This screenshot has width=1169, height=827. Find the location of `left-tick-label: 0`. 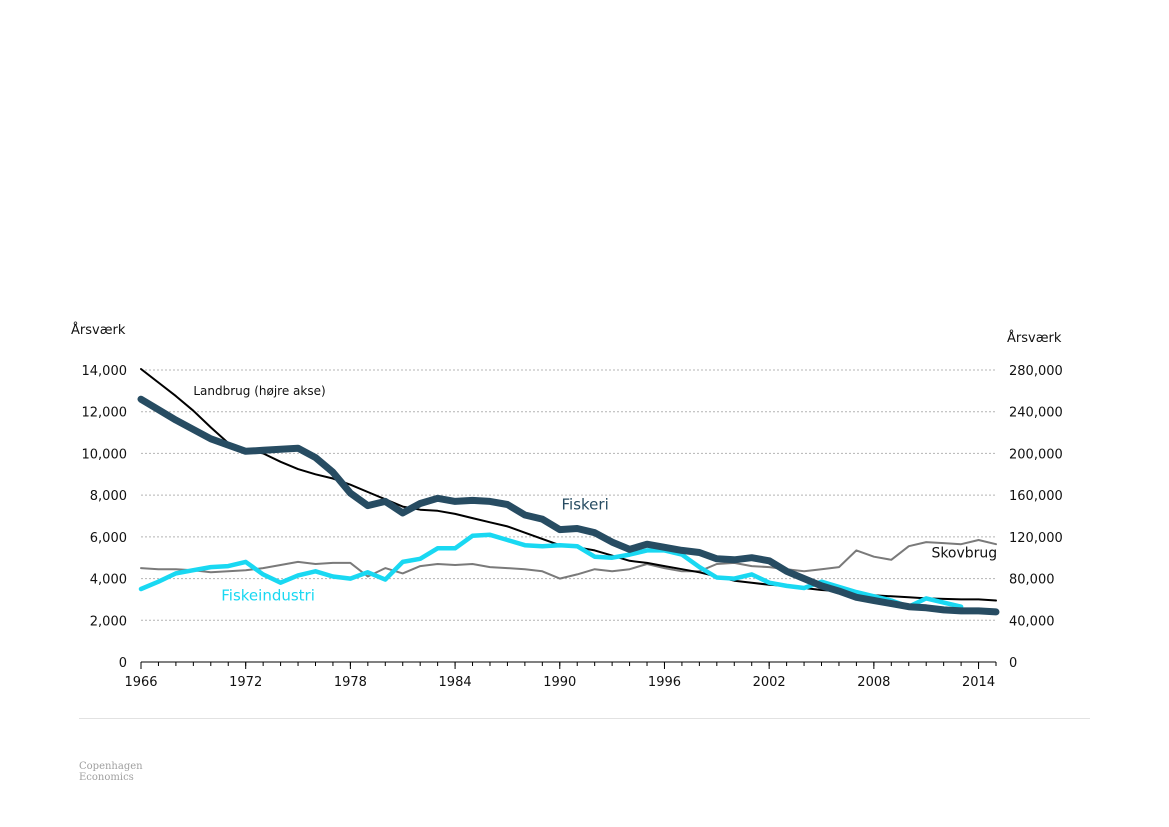

left-tick-label: 0 is located at coordinates (123, 663).